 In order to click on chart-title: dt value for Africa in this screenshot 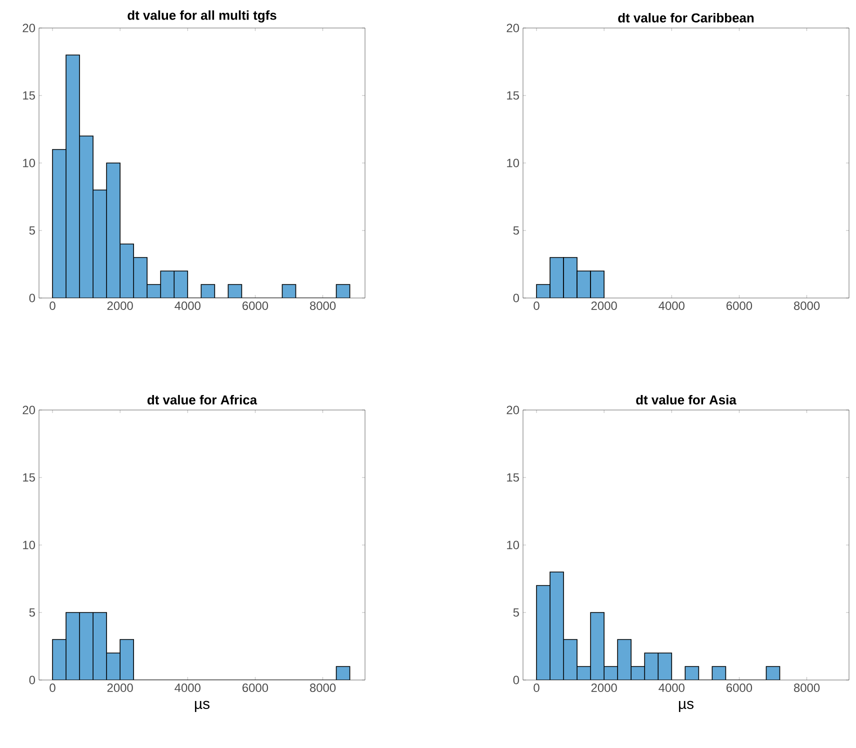, I will do `click(202, 399)`.